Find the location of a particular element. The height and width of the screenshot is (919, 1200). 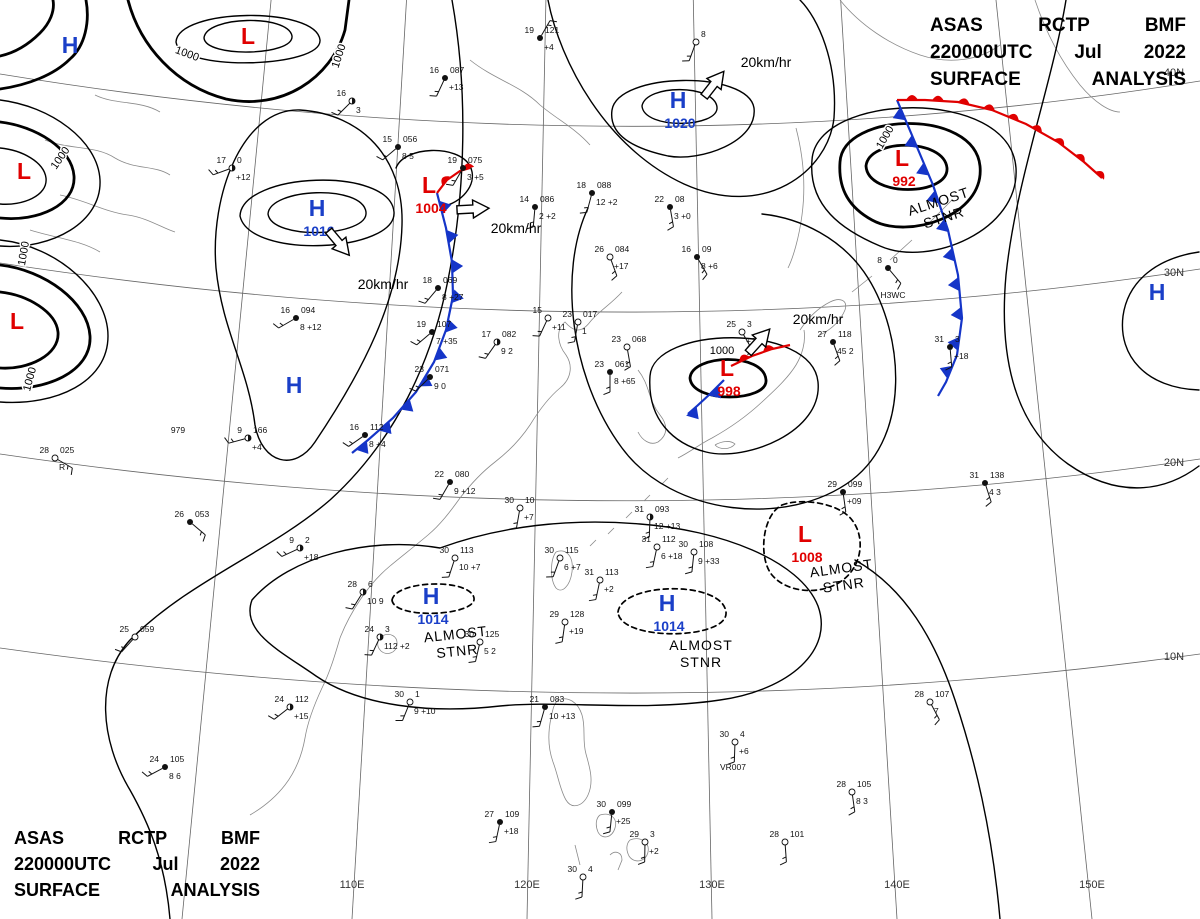

station-plot: 17 082 9 2 is located at coordinates (497, 344).